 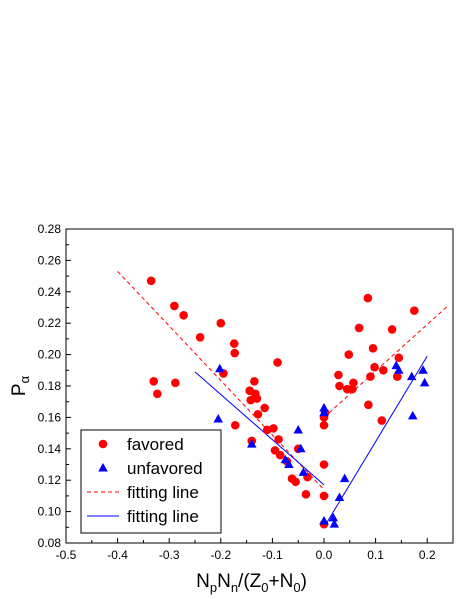 What do you see at coordinates (50, 229) in the screenshot?
I see `y-tick-label: 0.28` at bounding box center [50, 229].